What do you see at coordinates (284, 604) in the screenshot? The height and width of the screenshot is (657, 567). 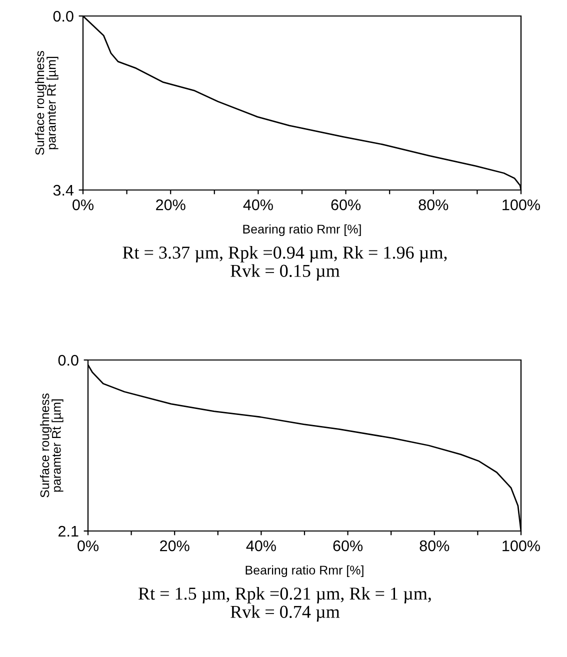 I see `text: Rt = 1.5 µm, Rpk =0.21 µm, Rk = 1 µm, Rvk = 0.74 µm` at bounding box center [284, 604].